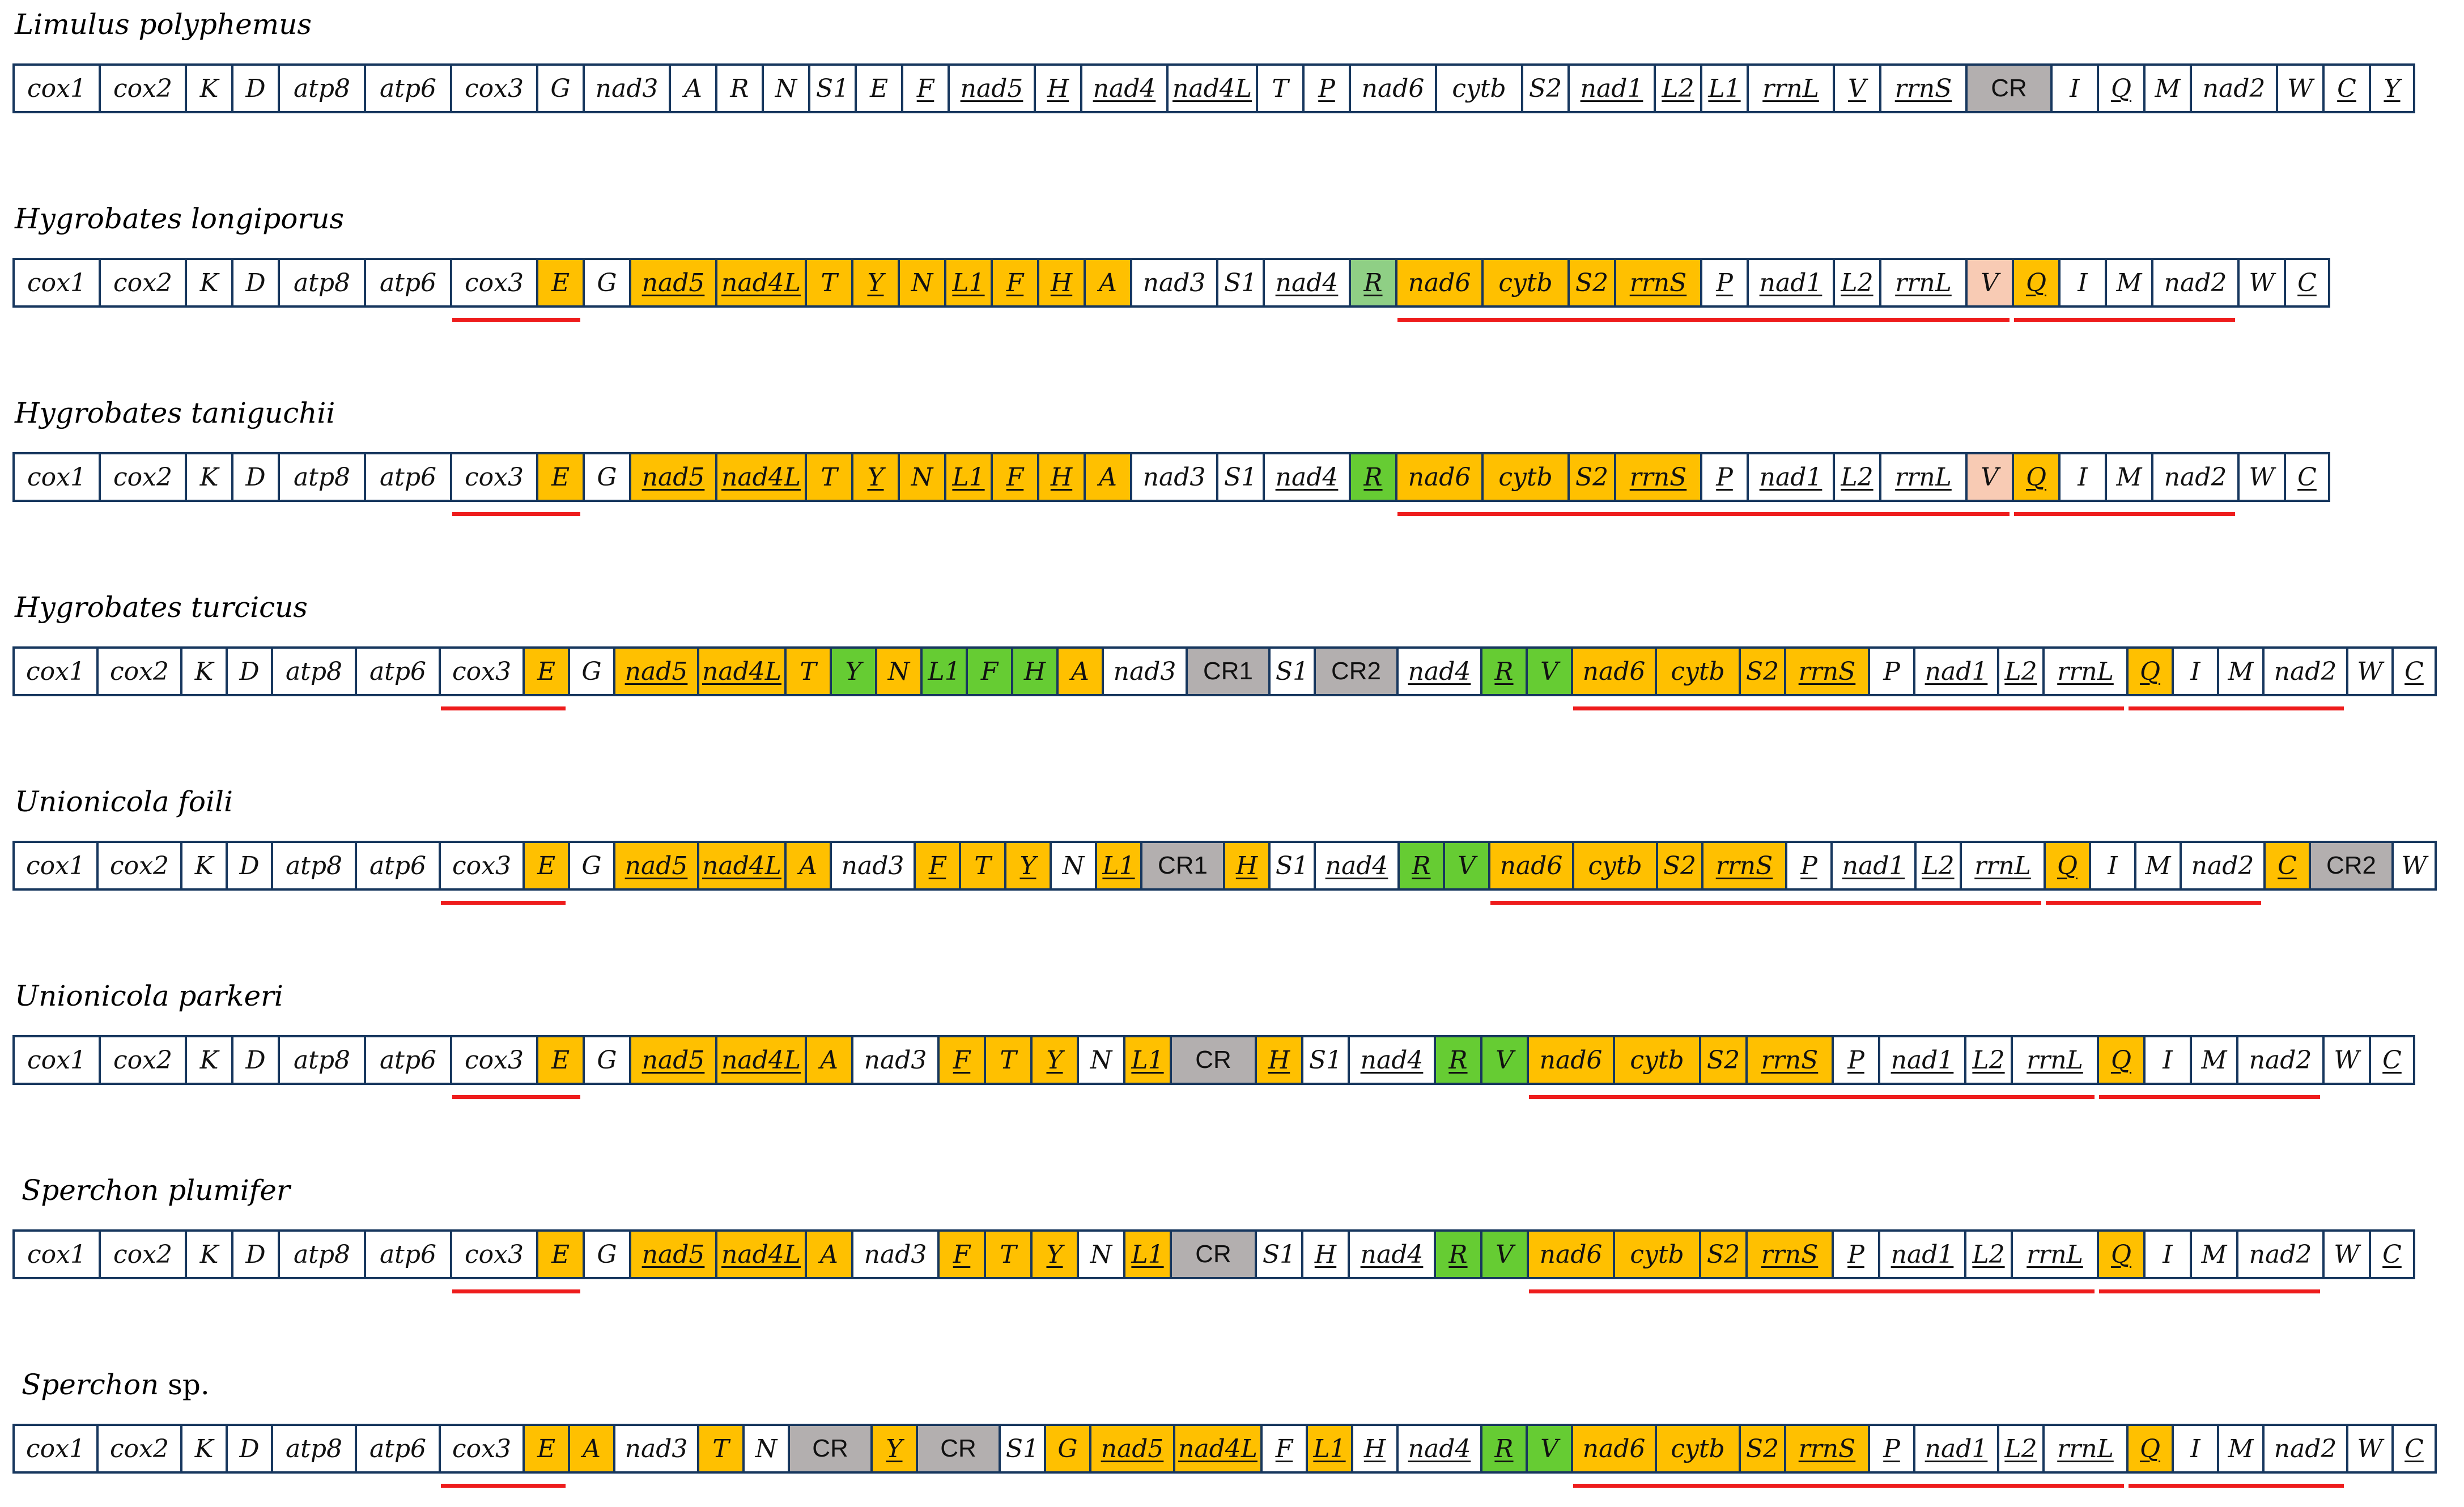 The width and height of the screenshot is (2464, 1507). Describe the element at coordinates (2299, 88) in the screenshot. I see `gene-w: W` at that location.